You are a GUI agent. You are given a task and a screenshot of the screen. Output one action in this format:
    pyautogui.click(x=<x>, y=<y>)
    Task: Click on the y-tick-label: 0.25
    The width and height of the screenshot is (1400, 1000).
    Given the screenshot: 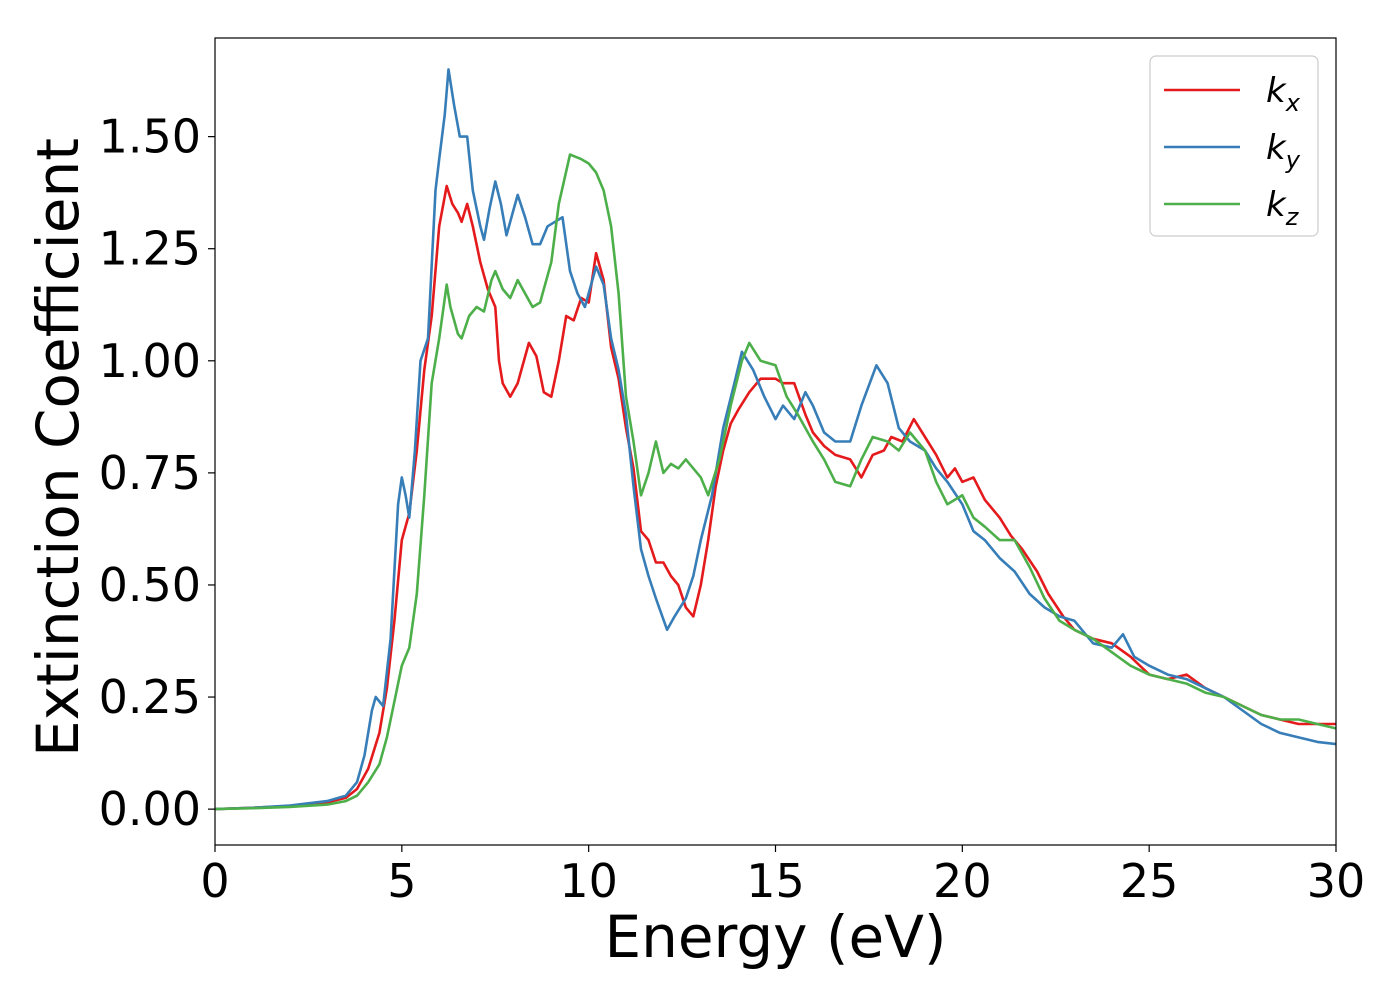 What is the action you would take?
    pyautogui.click(x=150, y=697)
    